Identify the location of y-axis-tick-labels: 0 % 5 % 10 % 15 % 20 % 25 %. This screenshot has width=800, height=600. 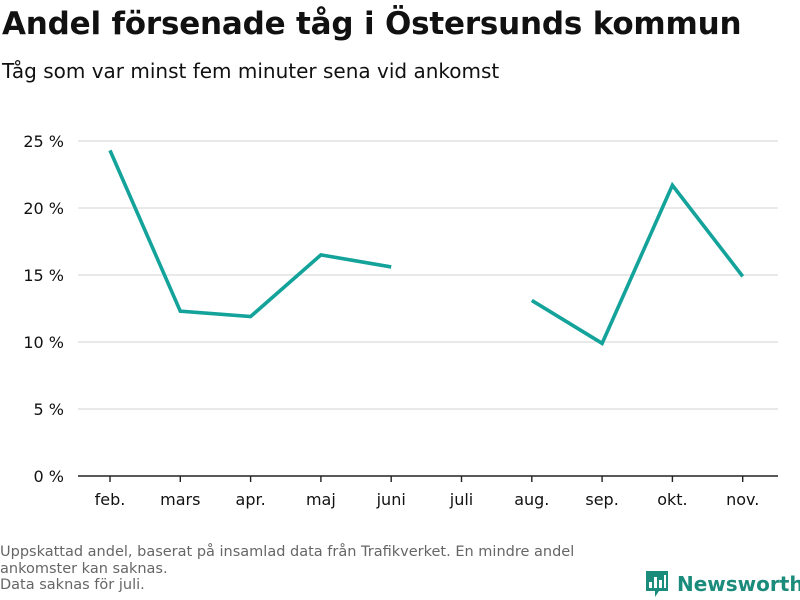
(43, 309).